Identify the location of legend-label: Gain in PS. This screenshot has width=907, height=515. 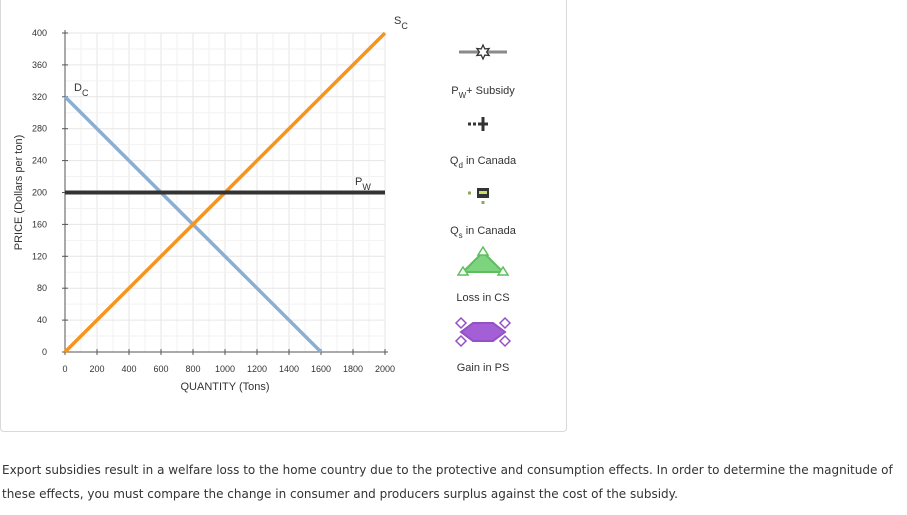
(483, 368).